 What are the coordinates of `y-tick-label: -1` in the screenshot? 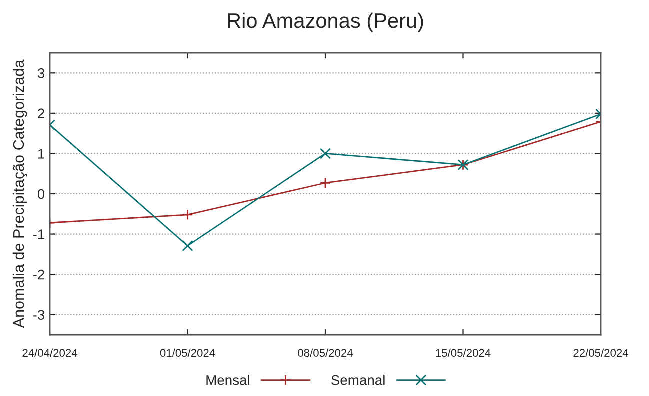 It's located at (38, 235).